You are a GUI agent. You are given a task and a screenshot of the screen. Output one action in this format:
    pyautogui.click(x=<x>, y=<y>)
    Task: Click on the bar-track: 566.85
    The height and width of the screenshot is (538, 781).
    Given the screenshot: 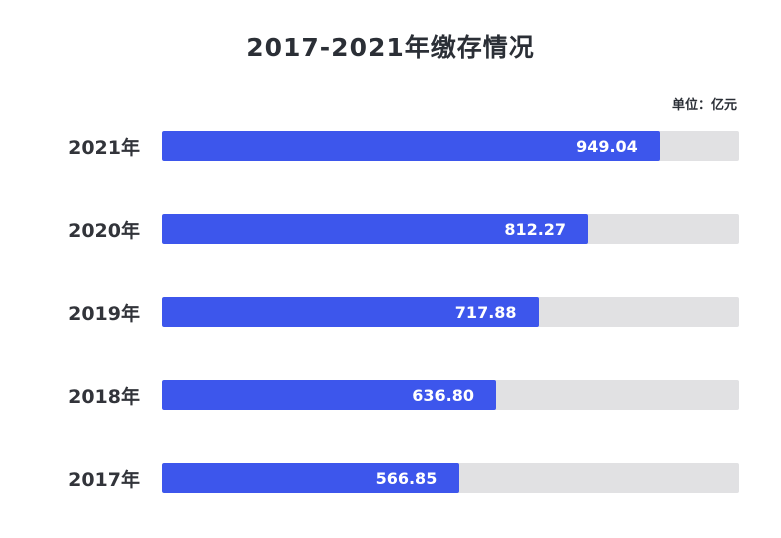 What is the action you would take?
    pyautogui.click(x=450, y=478)
    